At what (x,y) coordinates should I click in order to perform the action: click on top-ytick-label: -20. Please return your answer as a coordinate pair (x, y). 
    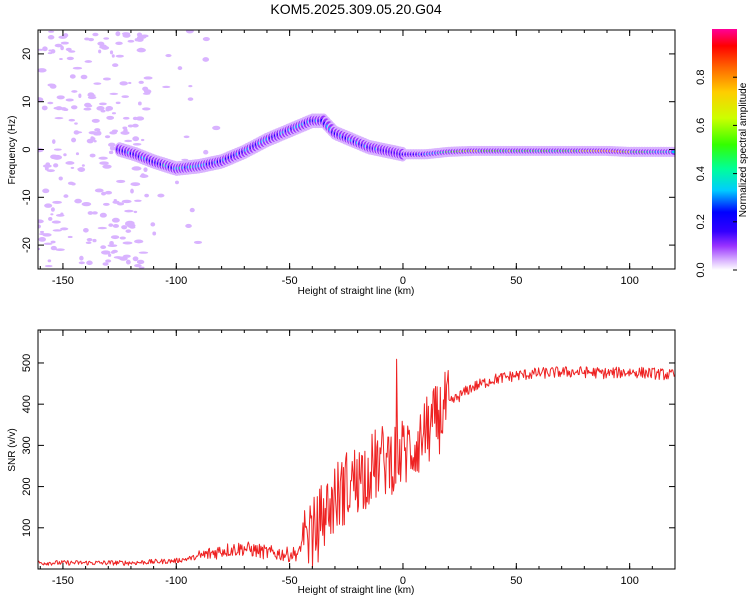
    Looking at the image, I should click on (27, 245).